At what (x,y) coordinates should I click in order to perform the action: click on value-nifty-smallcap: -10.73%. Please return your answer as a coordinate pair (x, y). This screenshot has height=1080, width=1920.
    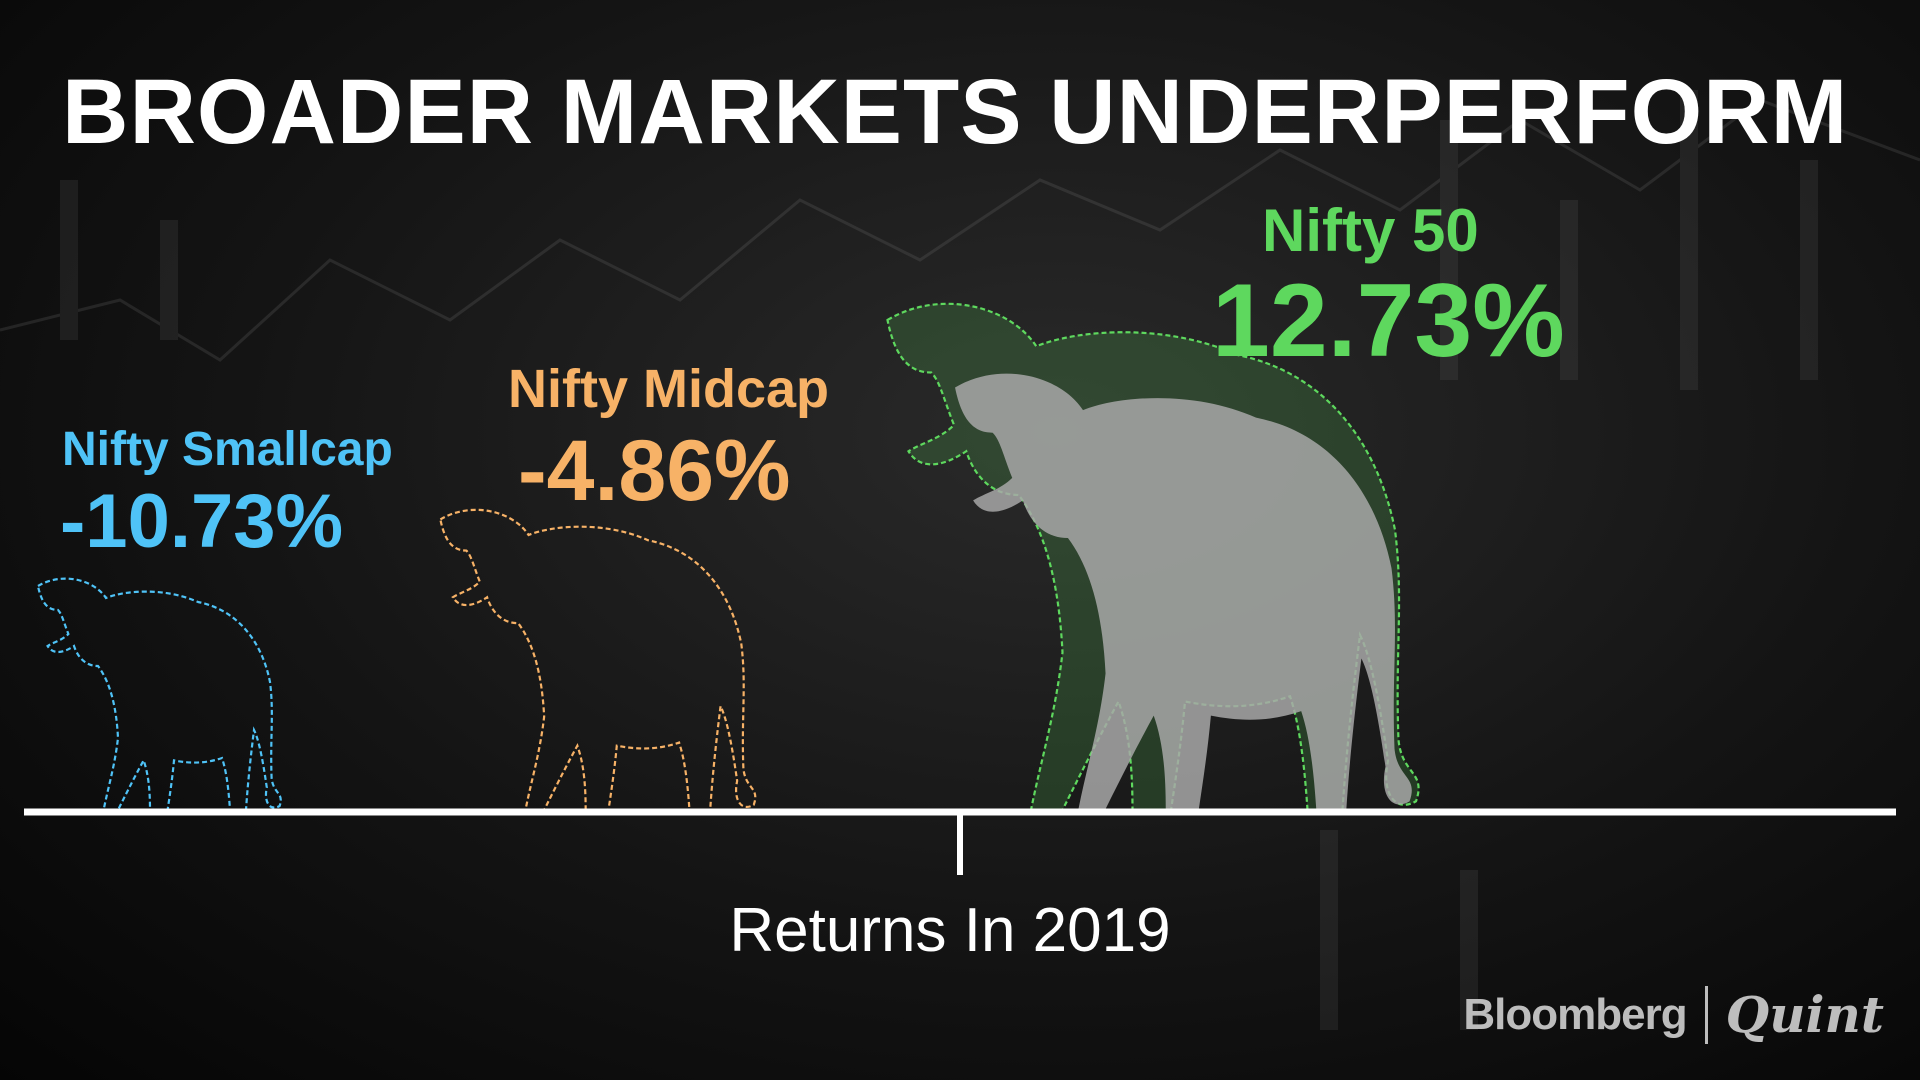
    Looking at the image, I should click on (202, 521).